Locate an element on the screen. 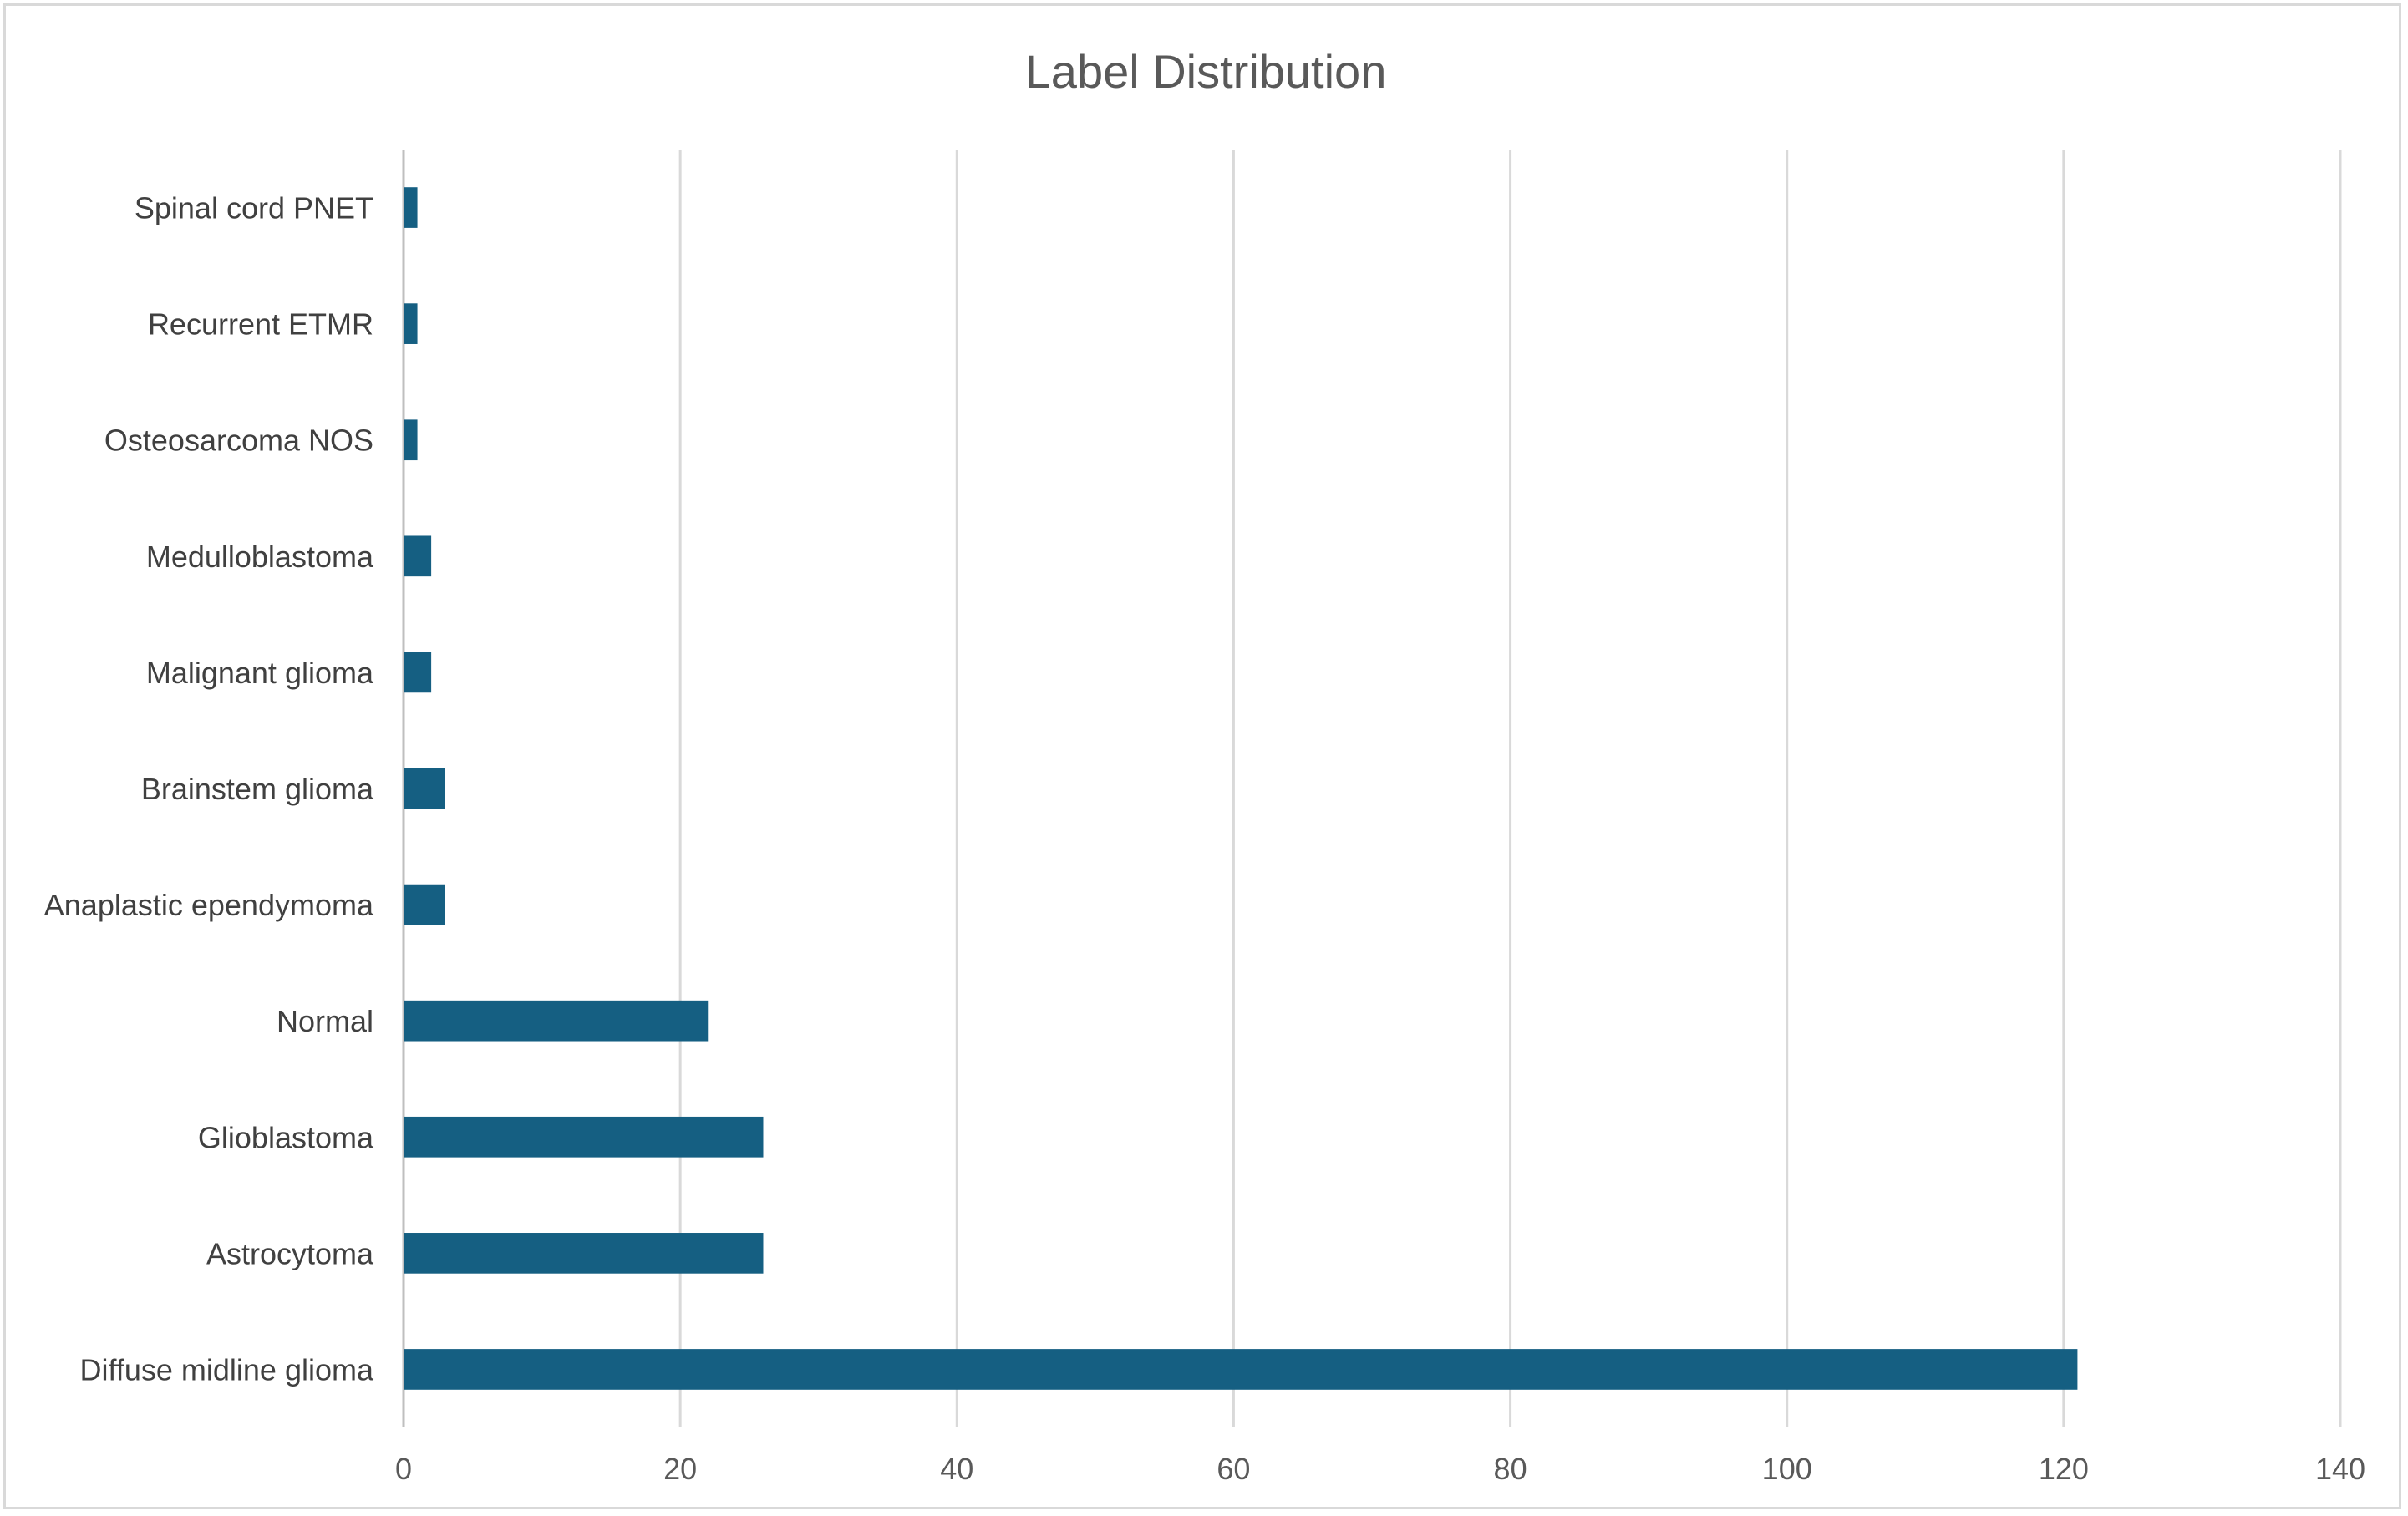 This screenshot has width=2408, height=1516. category-label: Brainstem glioma is located at coordinates (258, 789).